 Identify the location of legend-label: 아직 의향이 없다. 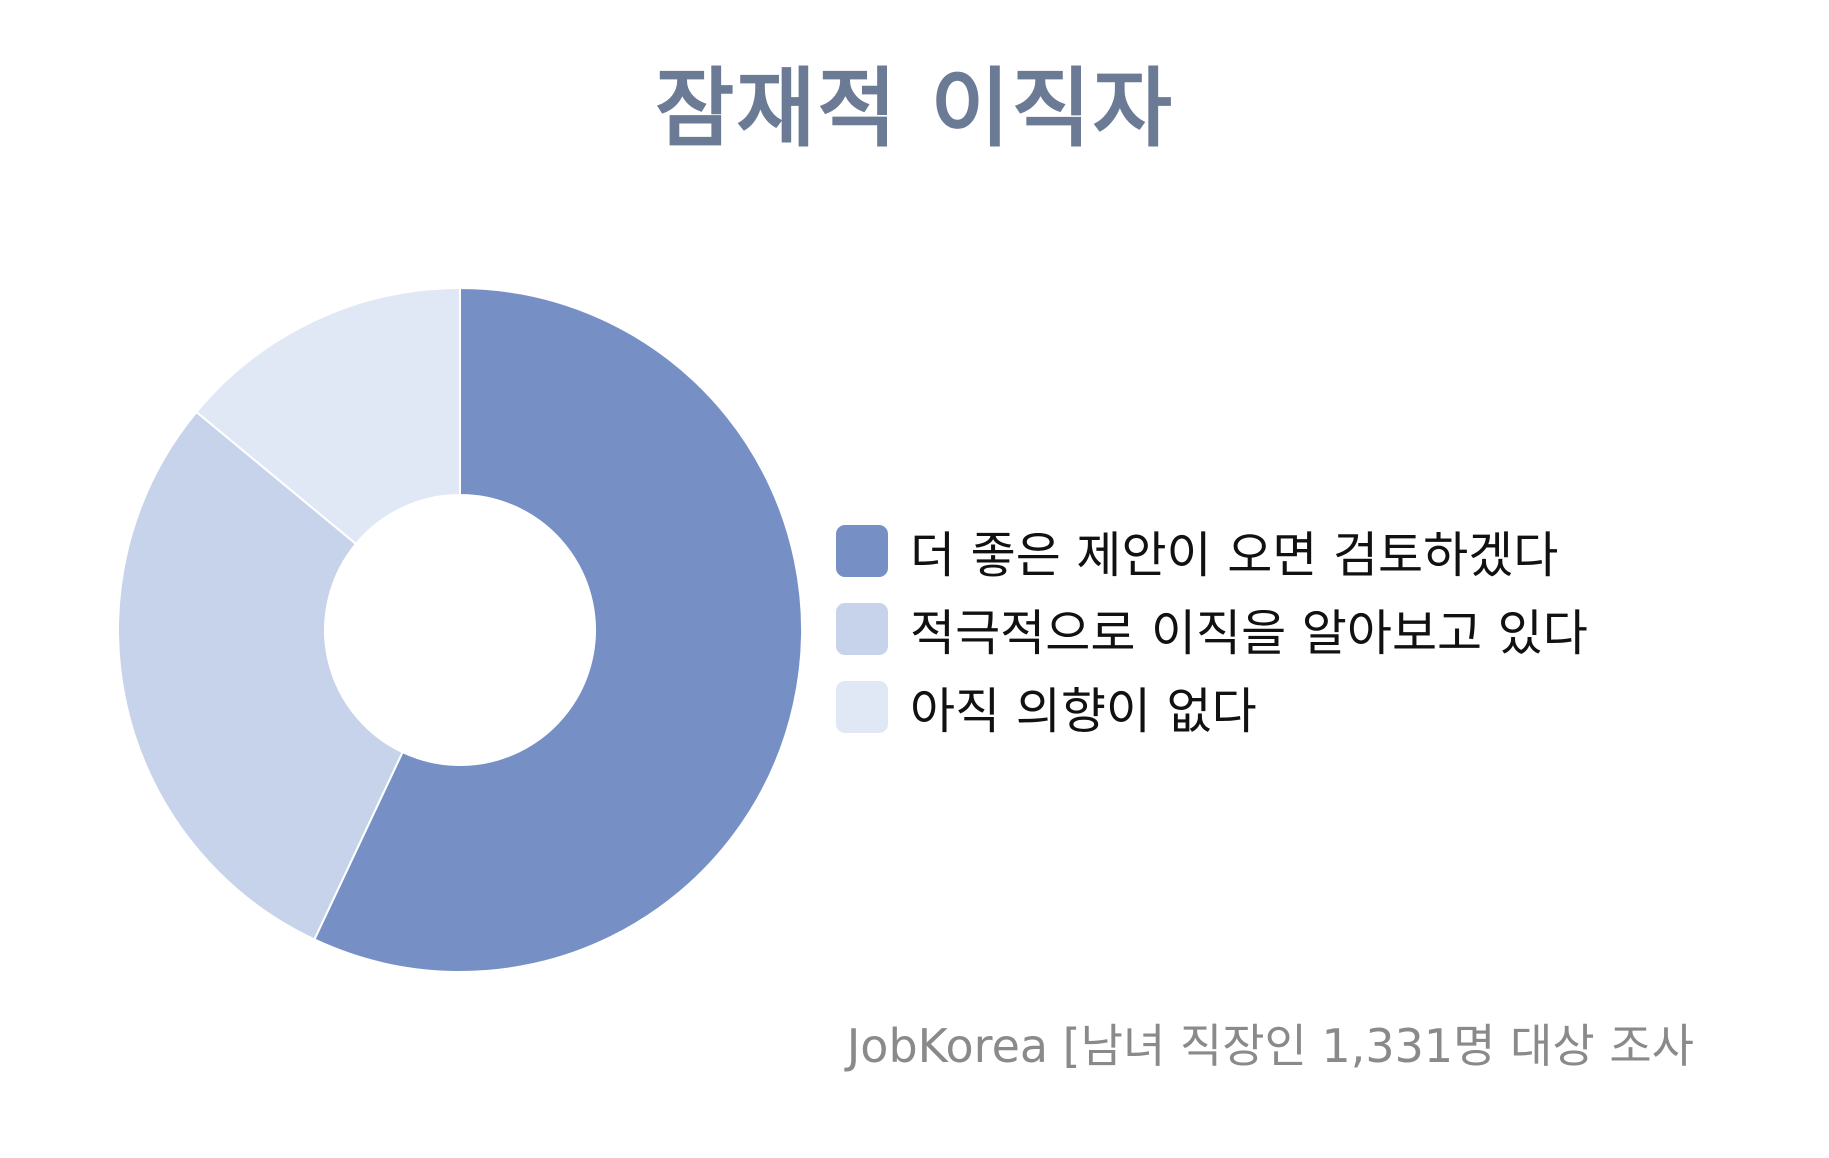
(1083, 711).